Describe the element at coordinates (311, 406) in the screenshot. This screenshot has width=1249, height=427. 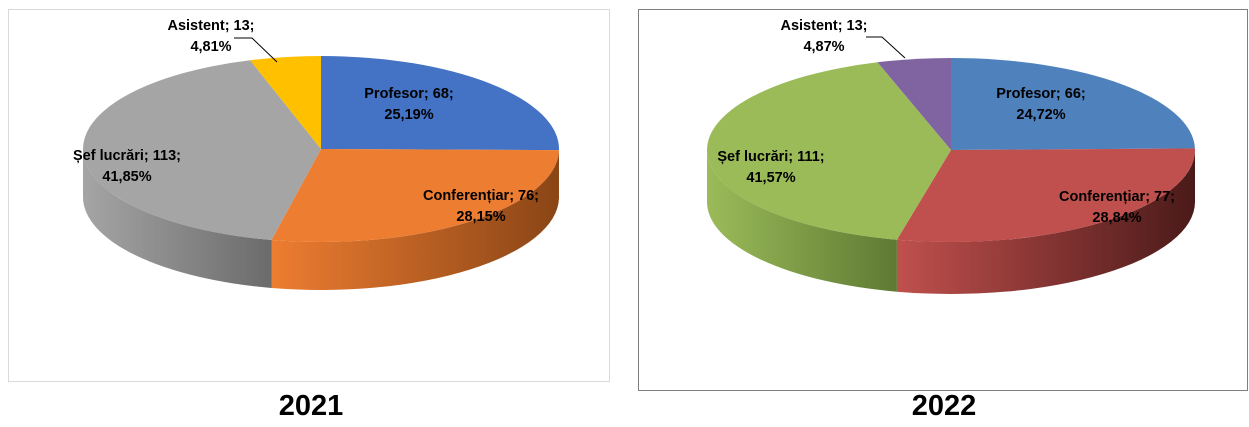
I see `year-caption-2021: 2021` at that location.